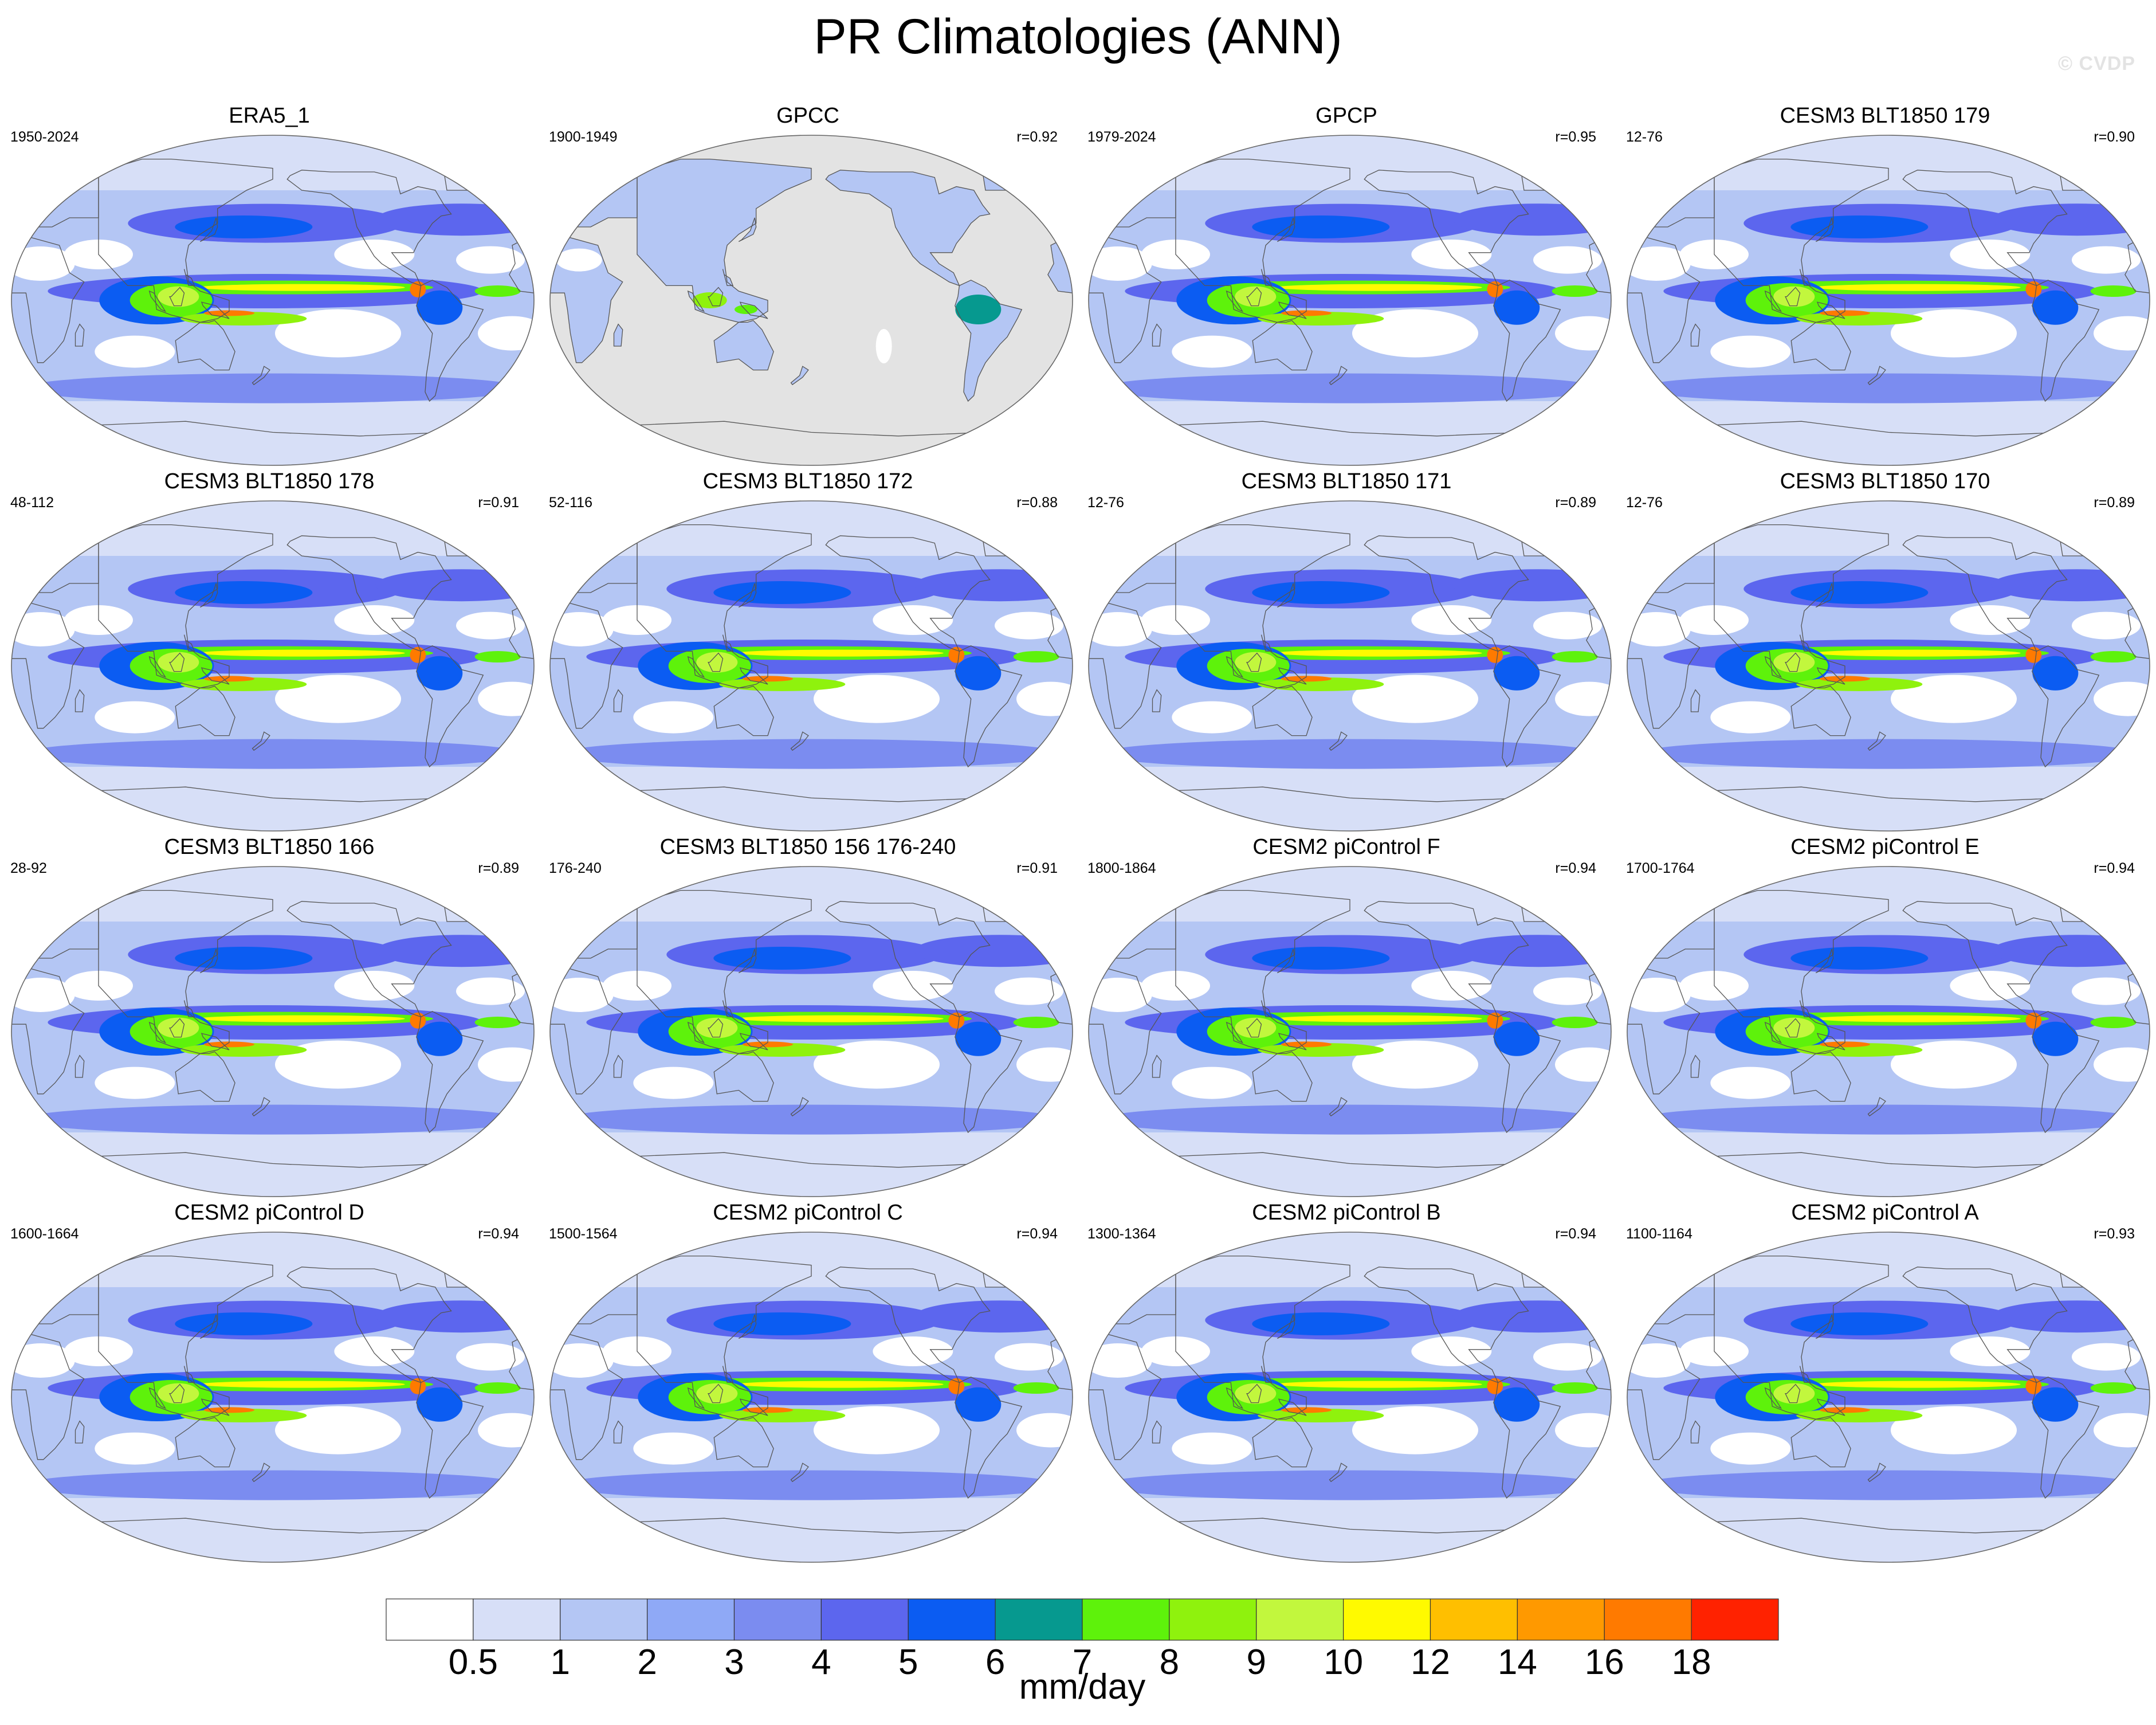  Describe the element at coordinates (1346, 1213) in the screenshot. I see `panel-title: CESM2 piControl B` at that location.